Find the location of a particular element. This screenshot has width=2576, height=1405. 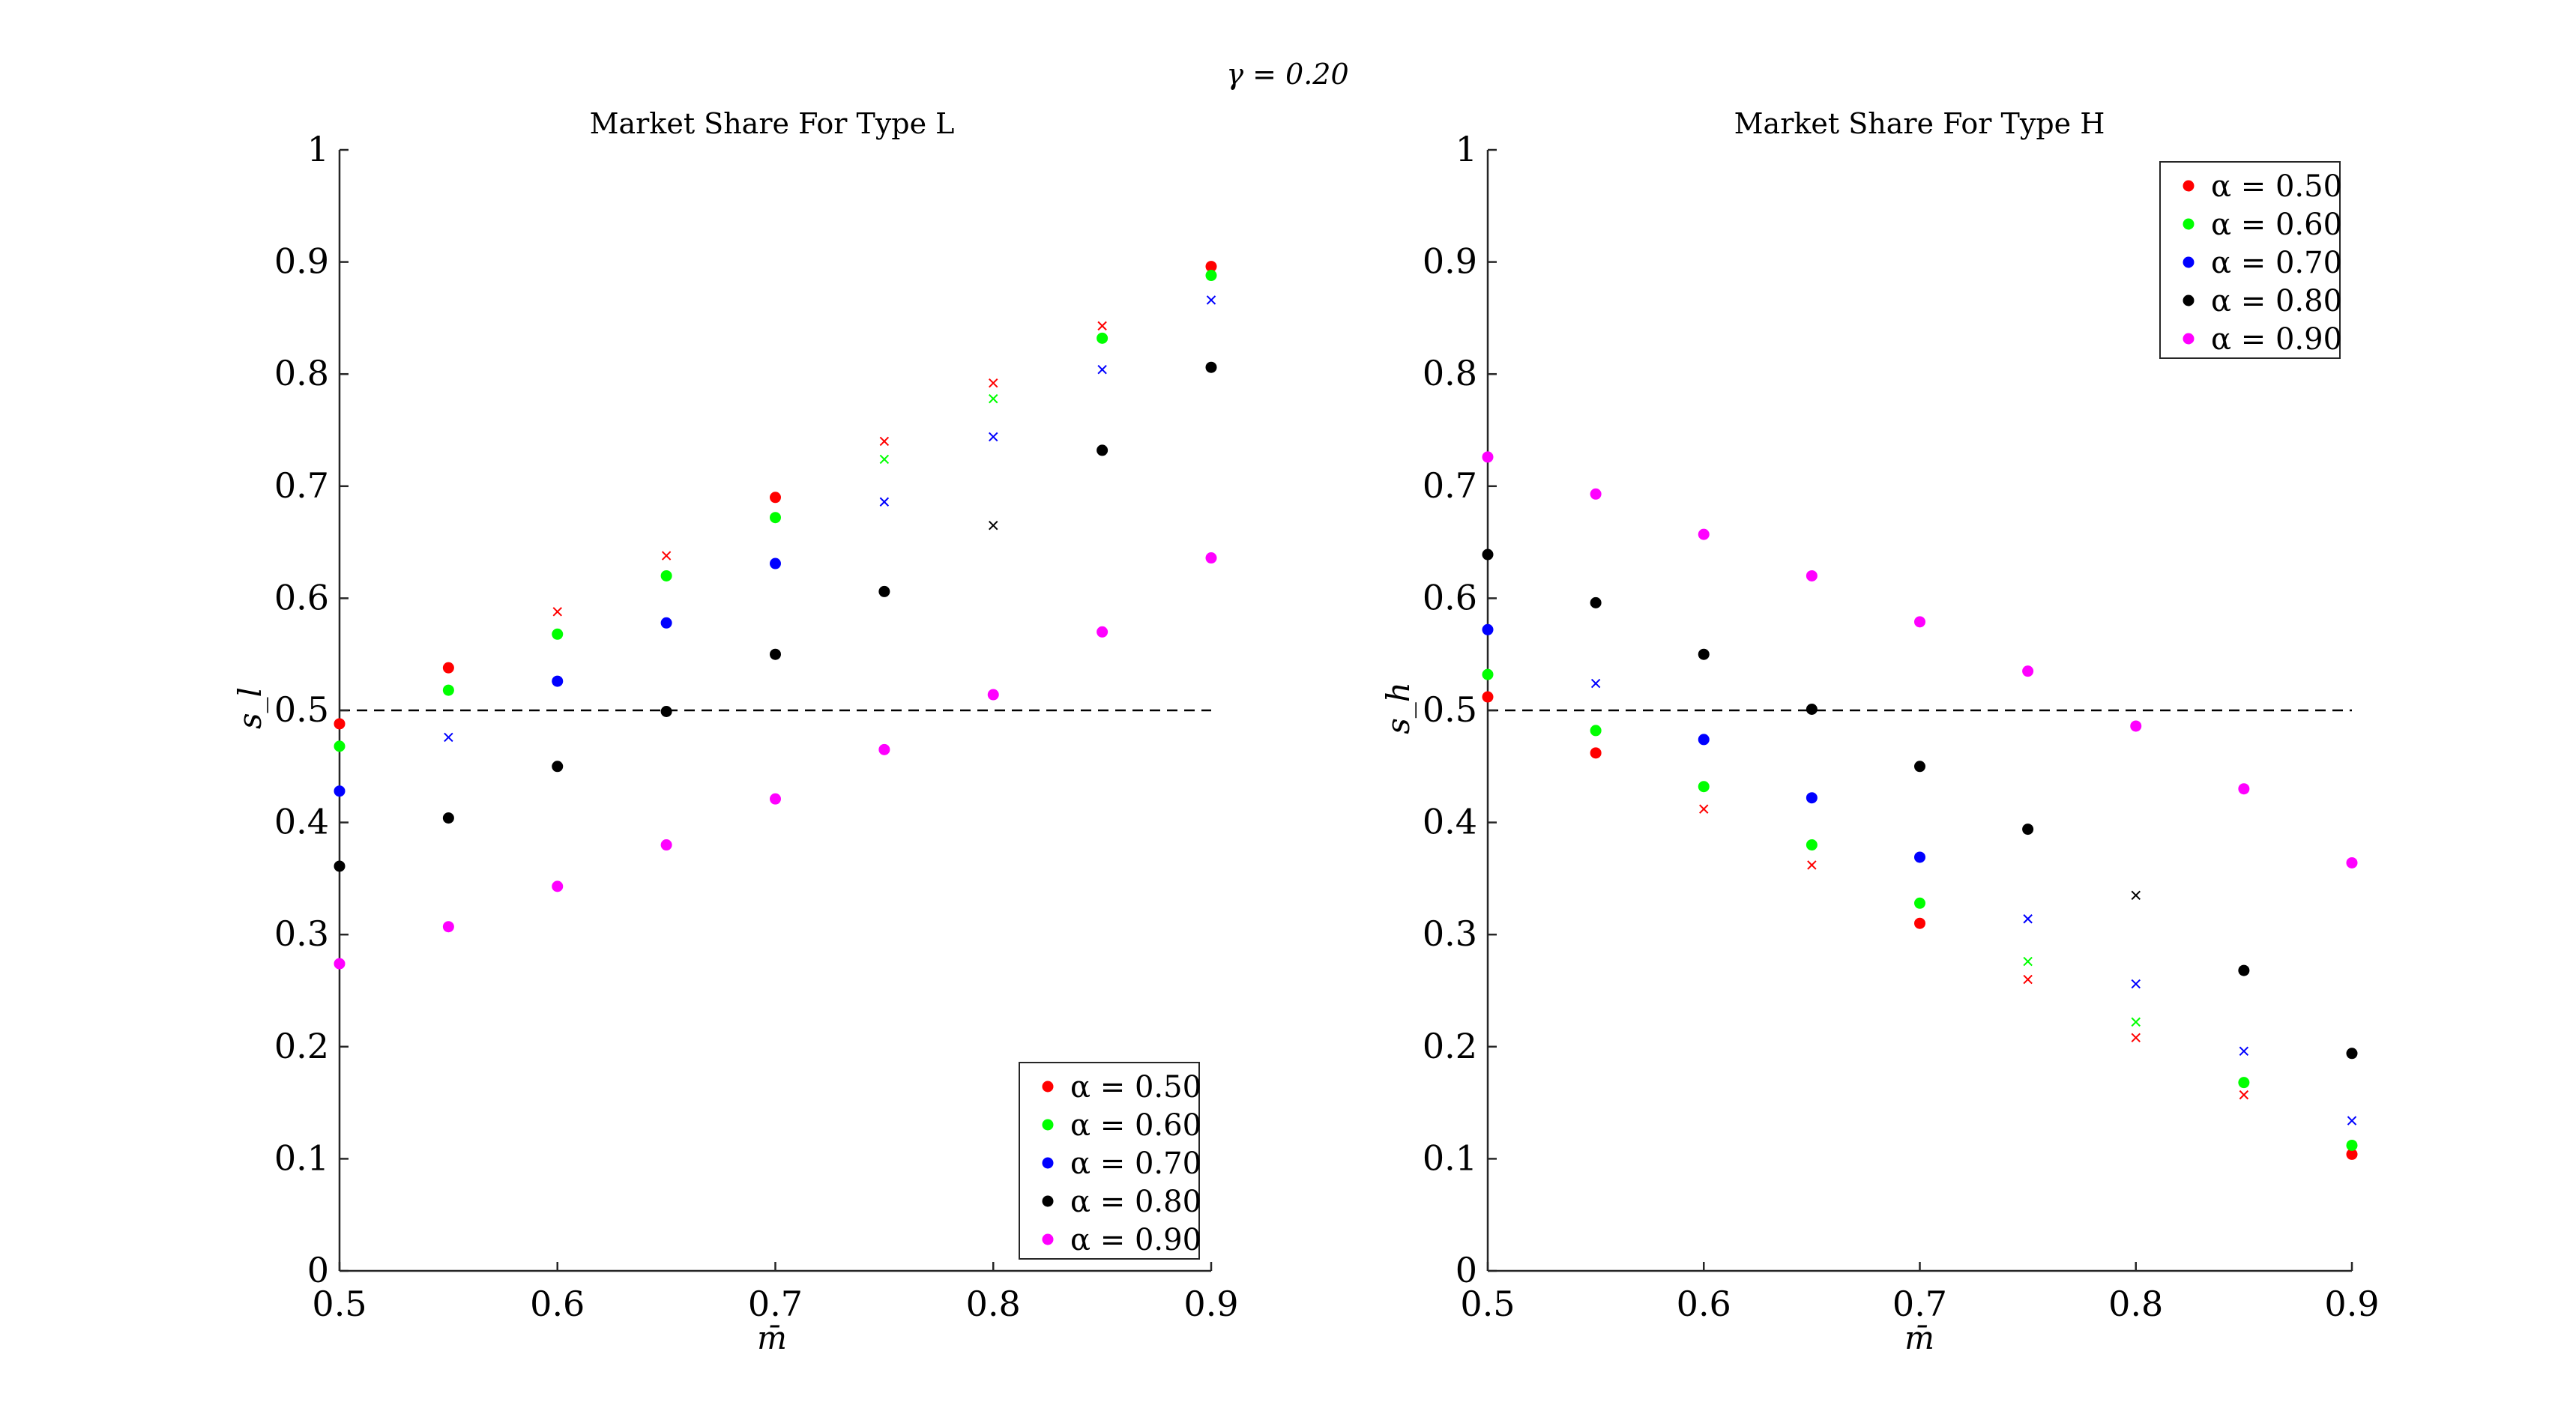

figure-suptitle: γ = 0.20 is located at coordinates (1287, 74).